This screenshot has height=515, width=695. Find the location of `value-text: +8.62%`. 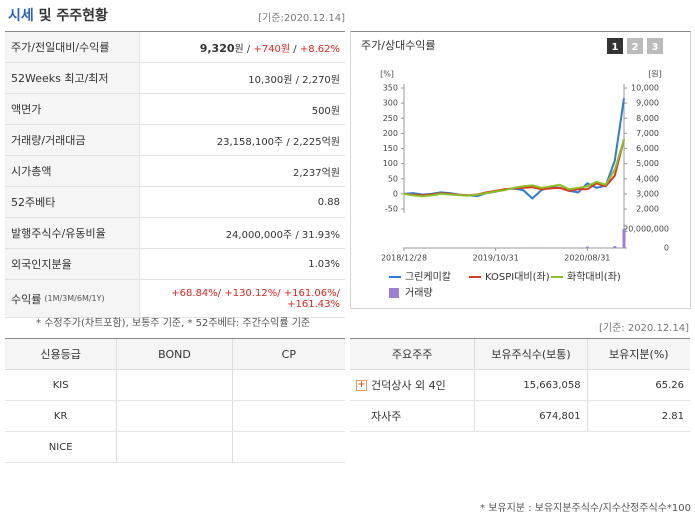

value-text: +8.62% is located at coordinates (319, 49).